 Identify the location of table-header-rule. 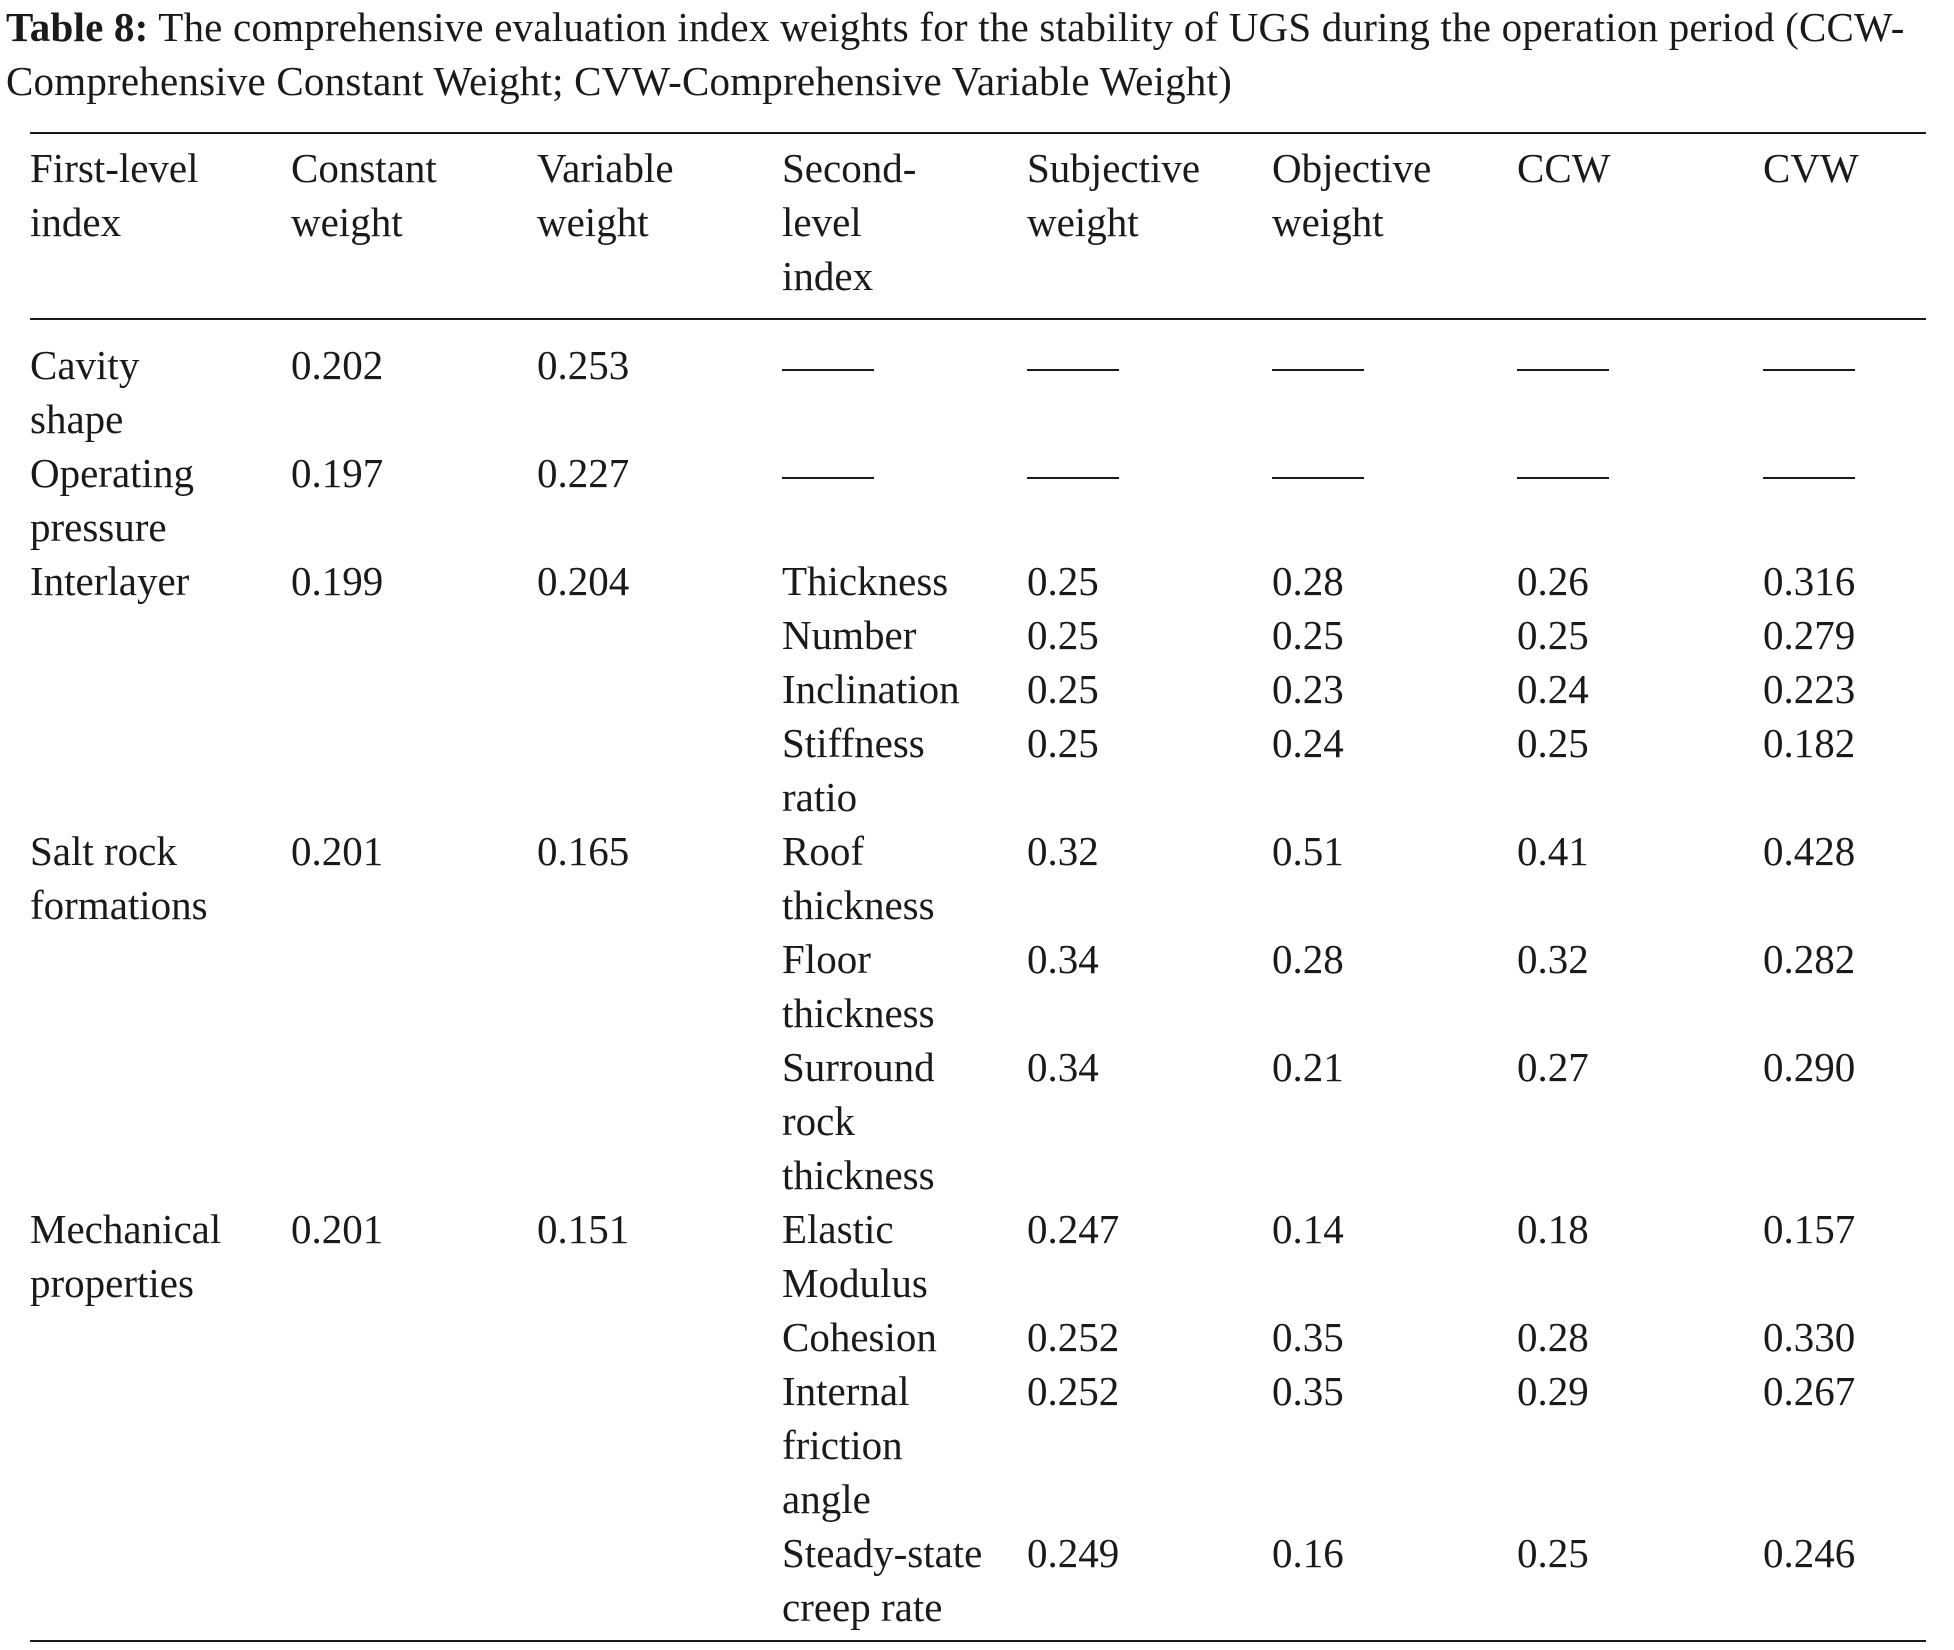
(978, 319).